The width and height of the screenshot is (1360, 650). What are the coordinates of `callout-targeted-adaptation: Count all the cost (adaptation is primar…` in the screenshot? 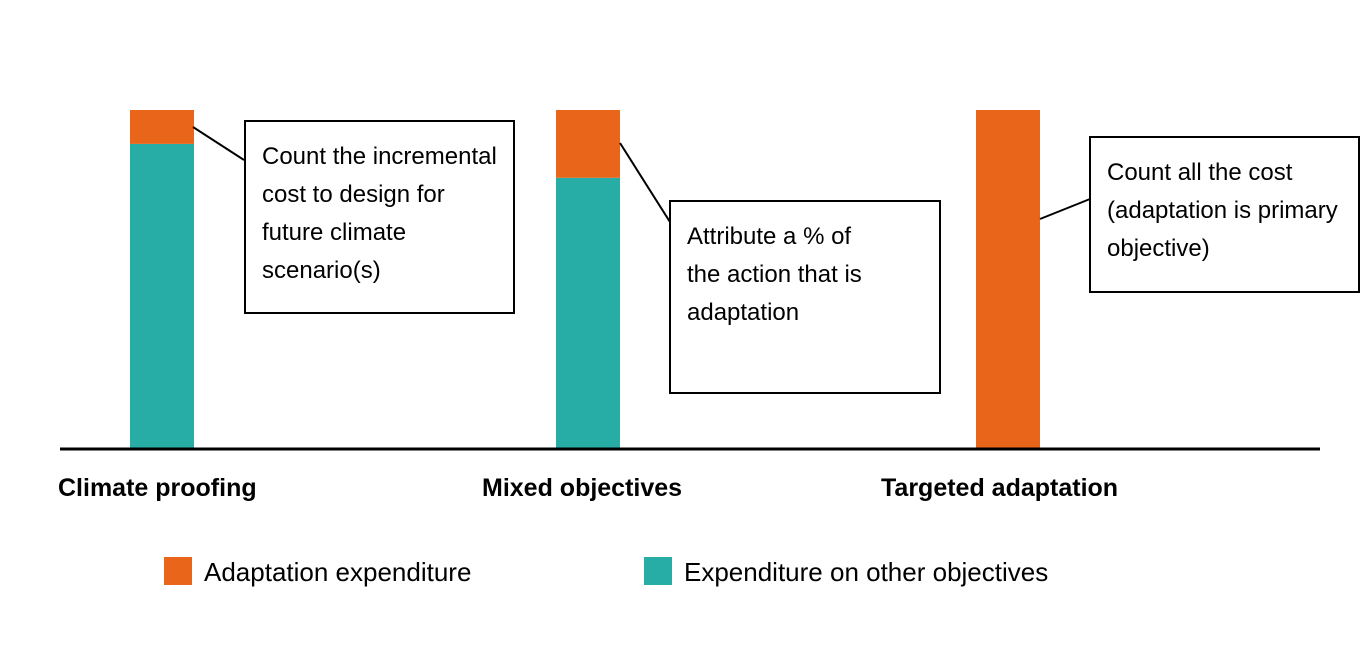 It's located at (1224, 214).